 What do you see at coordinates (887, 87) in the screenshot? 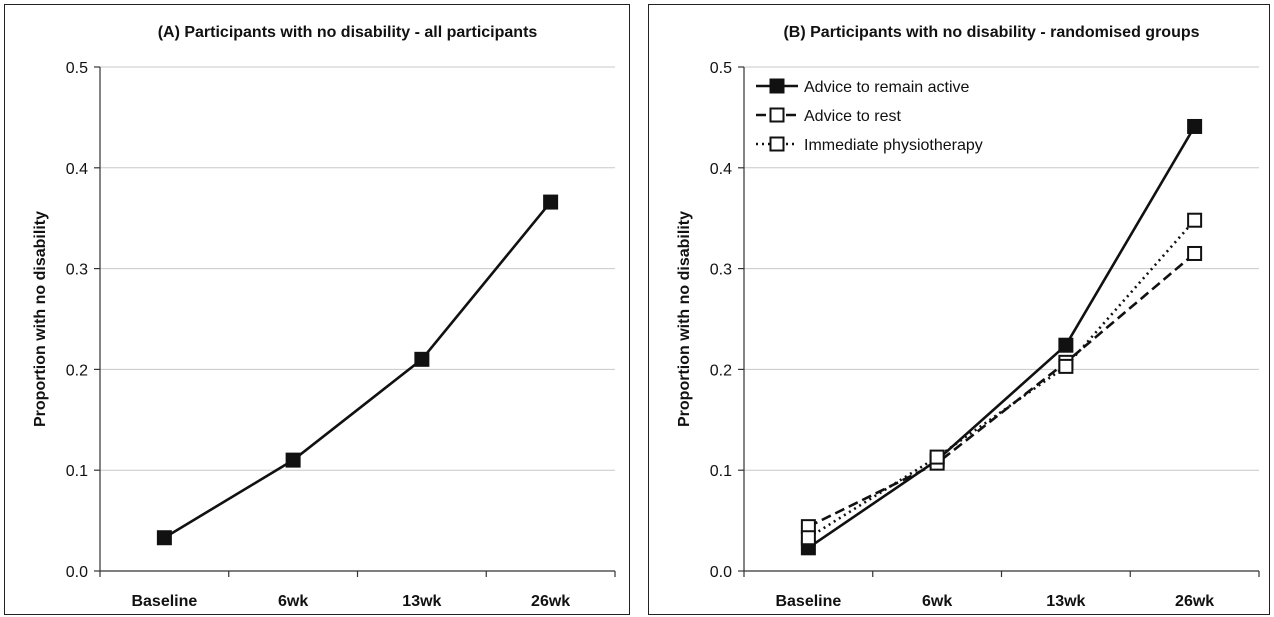
I see `chart-b-legend-label: Advice to remain active` at bounding box center [887, 87].